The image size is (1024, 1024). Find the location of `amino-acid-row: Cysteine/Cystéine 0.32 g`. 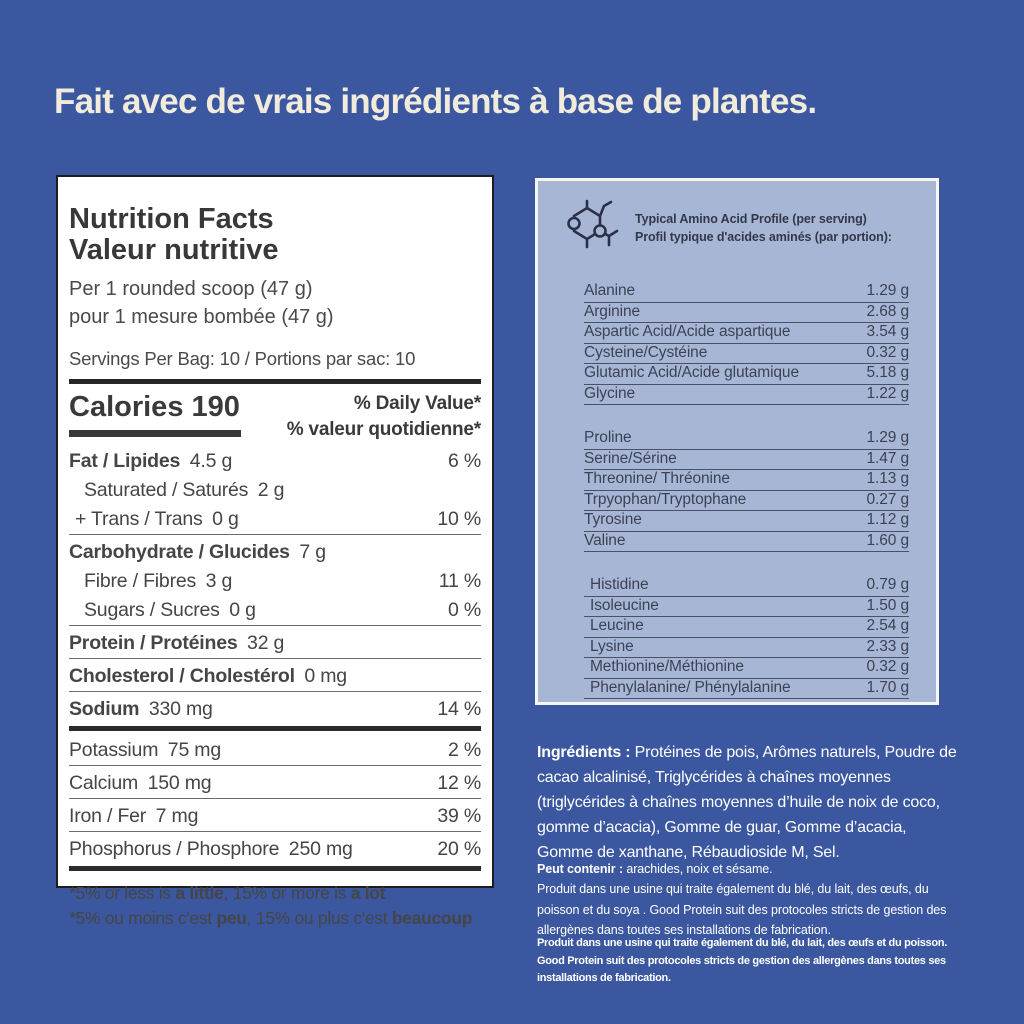

amino-acid-row: Cysteine/Cystéine 0.32 g is located at coordinates (746, 354).